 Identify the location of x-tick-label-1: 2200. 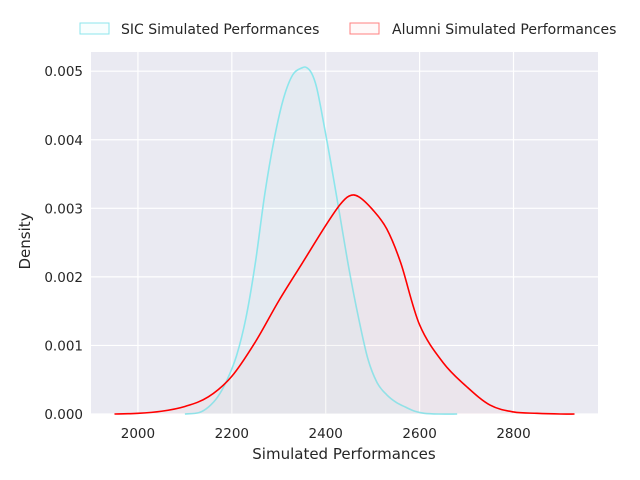
(232, 434).